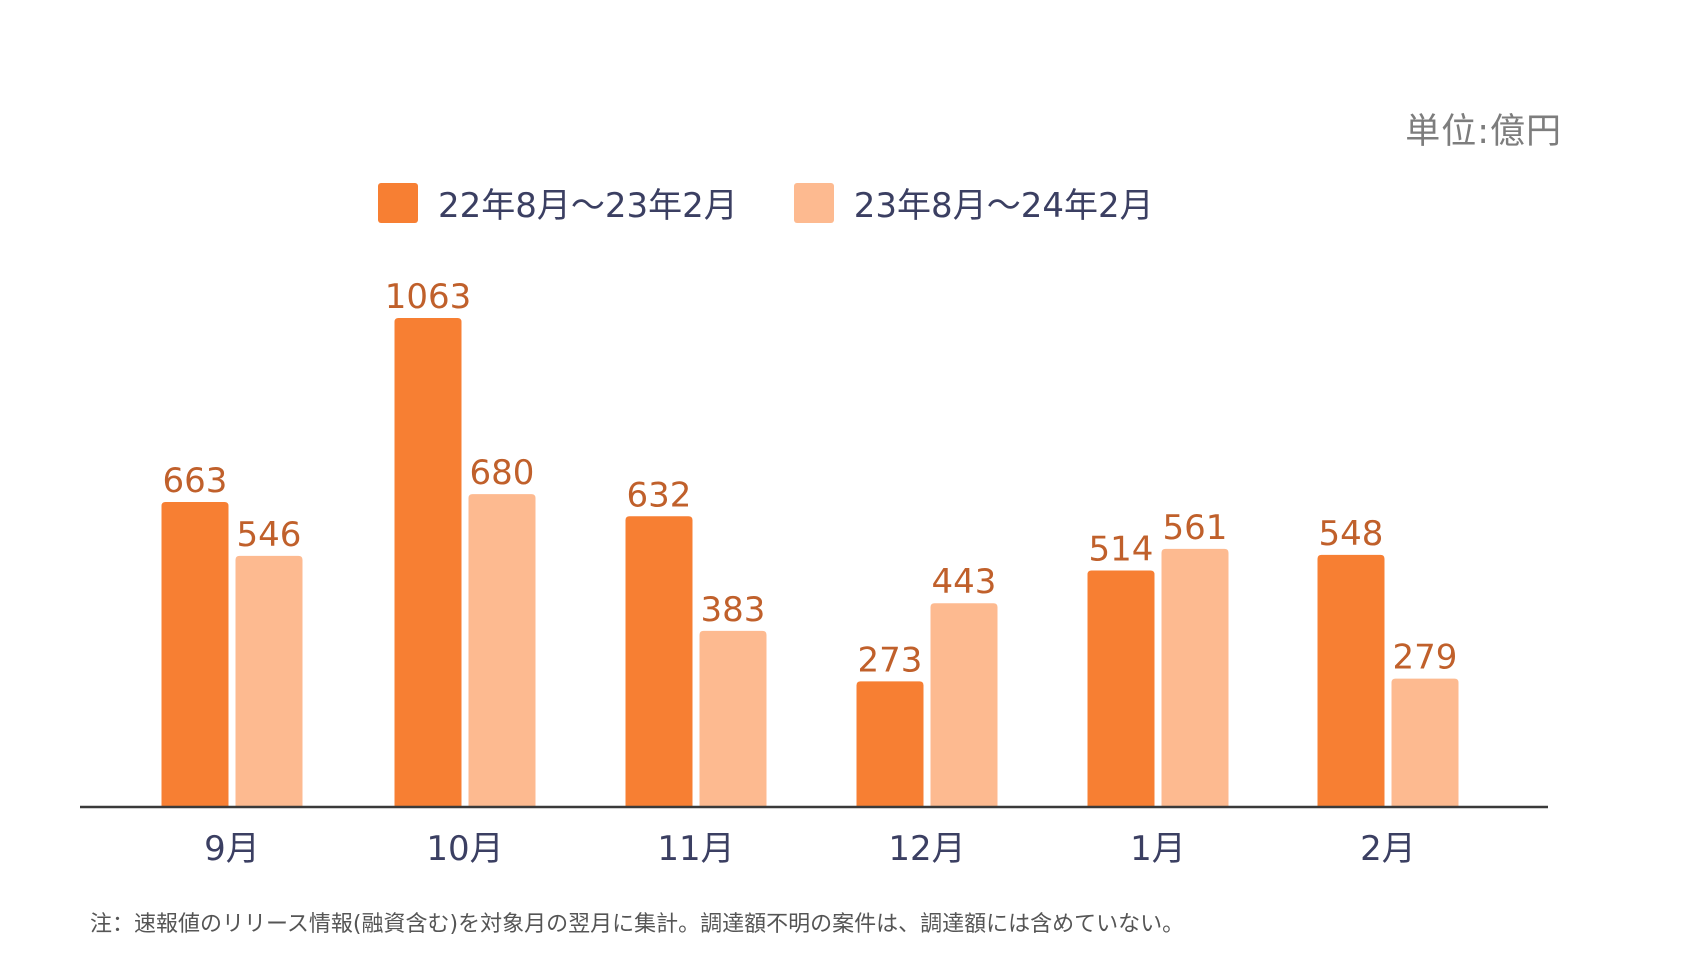  What do you see at coordinates (502, 473) in the screenshot?
I see `data-label-series-2: 680` at bounding box center [502, 473].